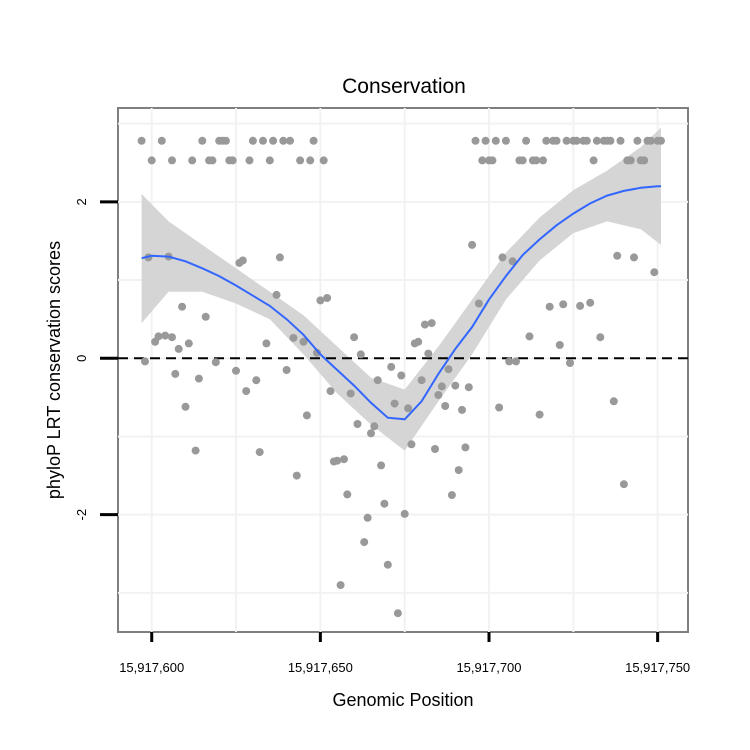  What do you see at coordinates (81, 201) in the screenshot?
I see `y-tick-label: 2` at bounding box center [81, 201].